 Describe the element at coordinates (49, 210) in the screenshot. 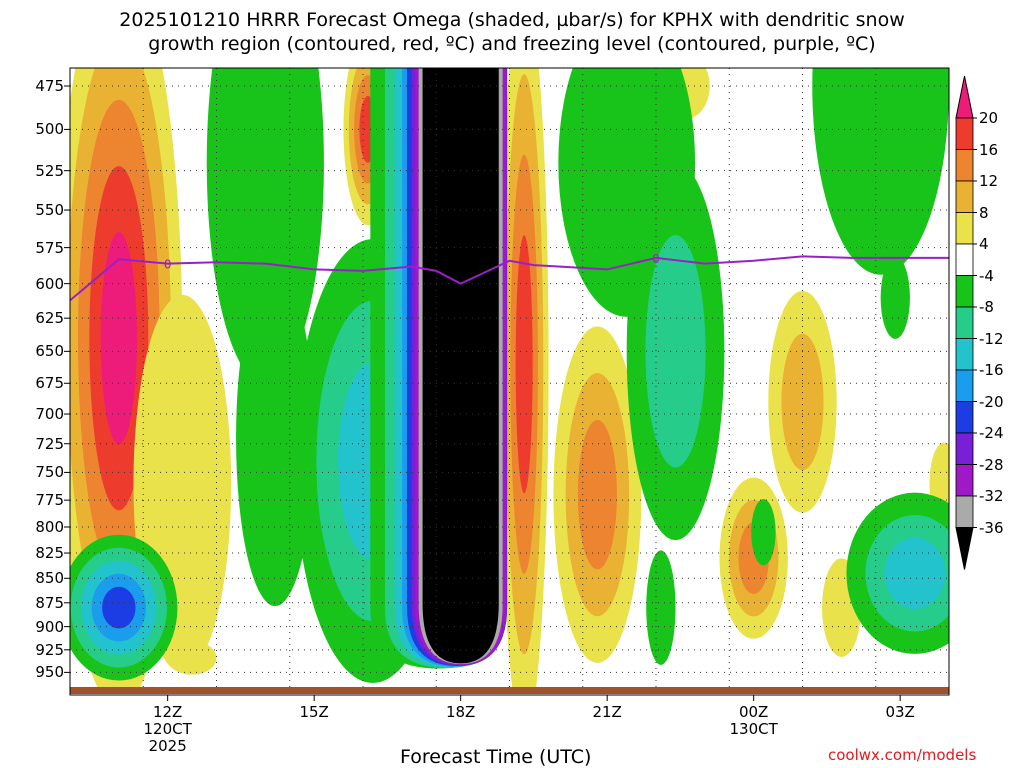

I see `y-tick-label: 550` at that location.